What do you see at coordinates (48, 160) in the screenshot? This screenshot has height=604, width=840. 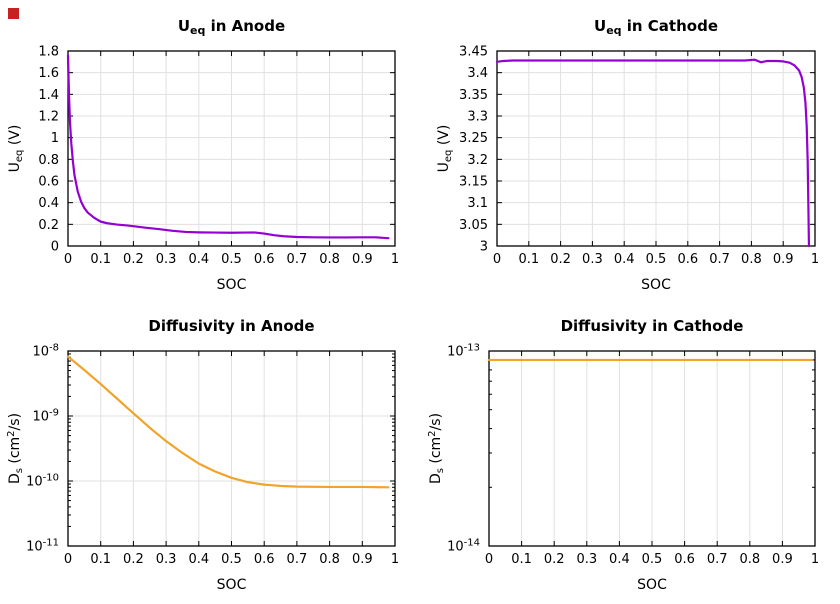 I see `y-tick-label: 0.8` at bounding box center [48, 160].